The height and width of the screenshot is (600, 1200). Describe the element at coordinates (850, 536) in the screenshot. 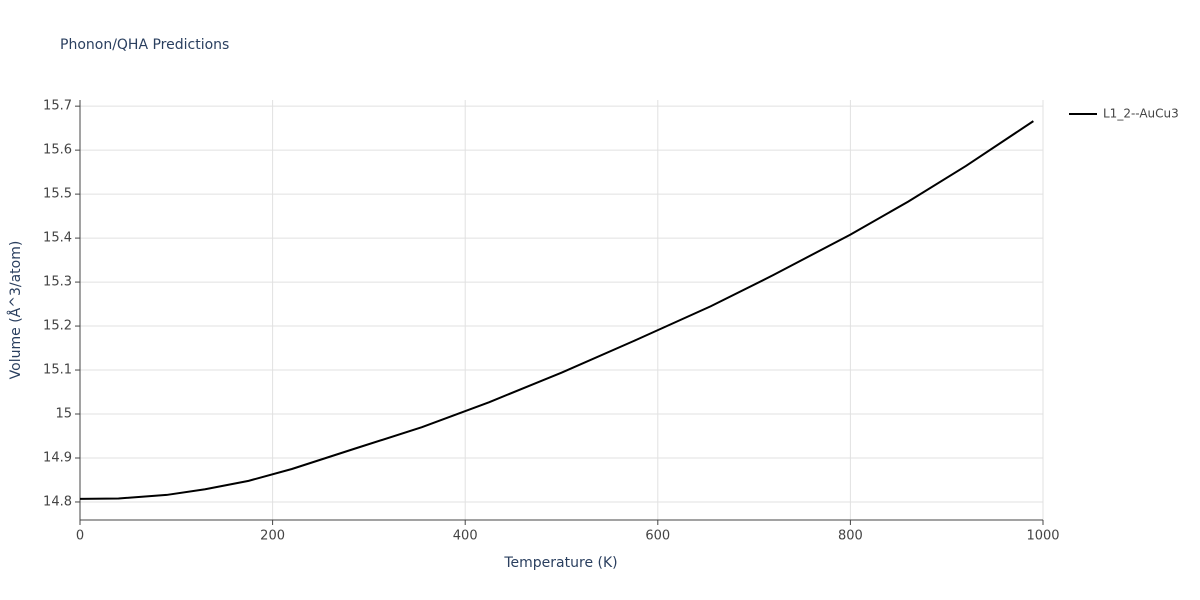

I see `x-tick-label: 800` at that location.